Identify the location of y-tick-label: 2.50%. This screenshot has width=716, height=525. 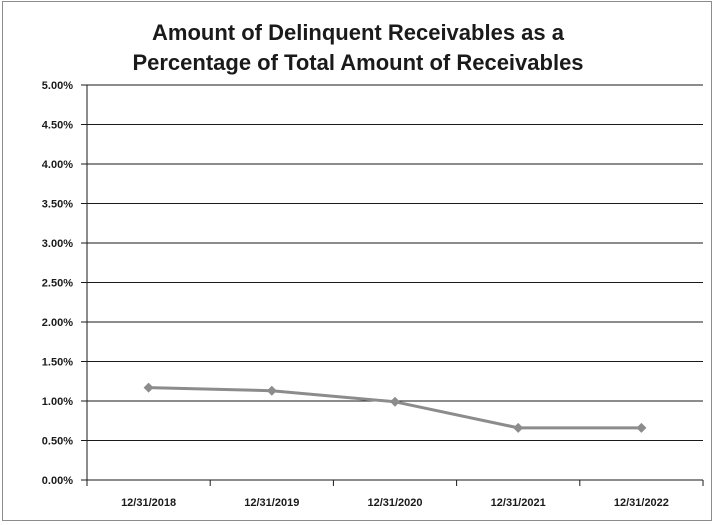
(57, 284).